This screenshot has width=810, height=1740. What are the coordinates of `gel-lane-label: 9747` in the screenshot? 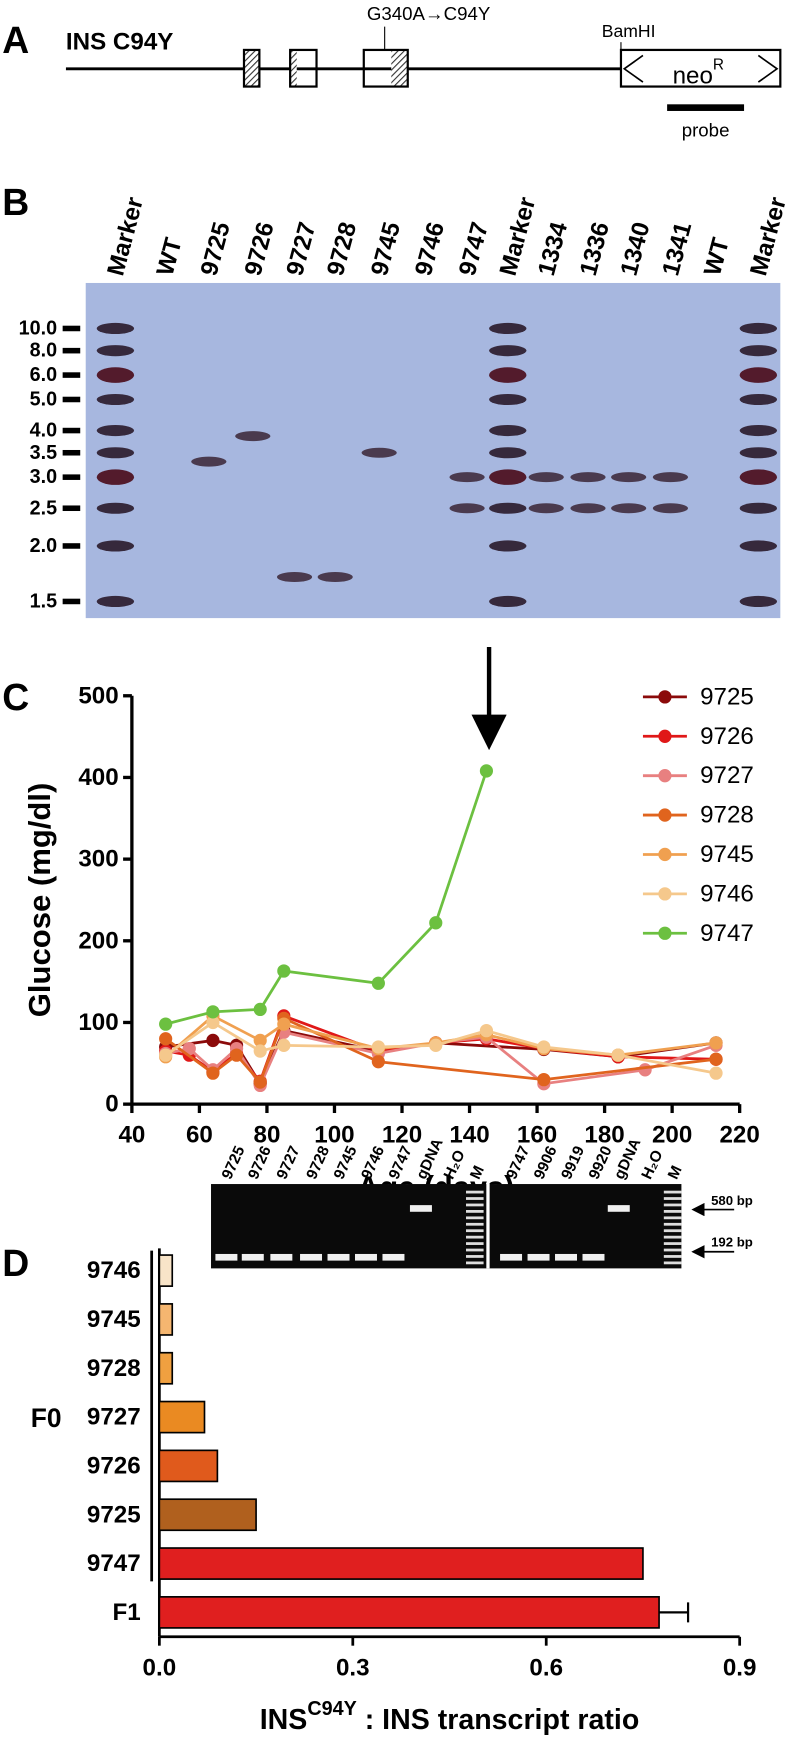 It's located at (518, 1163).